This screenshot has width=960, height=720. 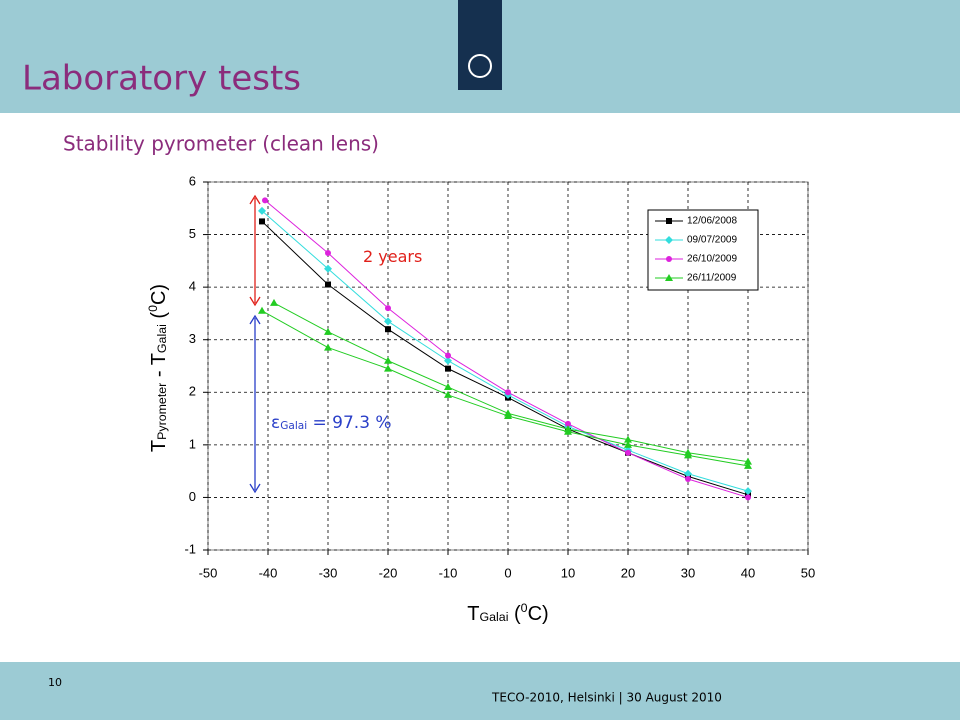 I want to click on legend-label: 12/06/2008, so click(x=712, y=221).